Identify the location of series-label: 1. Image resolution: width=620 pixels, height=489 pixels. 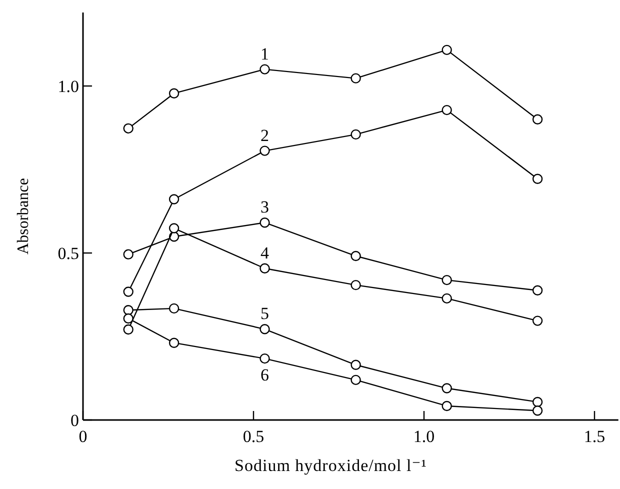
(265, 54).